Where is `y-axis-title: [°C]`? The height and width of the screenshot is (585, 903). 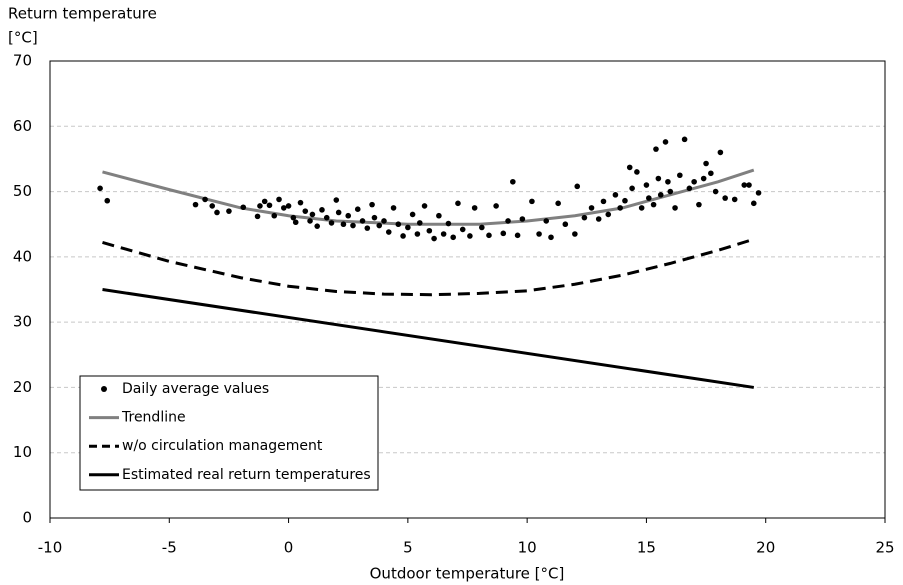
y-axis-title: [°C] is located at coordinates (23, 38).